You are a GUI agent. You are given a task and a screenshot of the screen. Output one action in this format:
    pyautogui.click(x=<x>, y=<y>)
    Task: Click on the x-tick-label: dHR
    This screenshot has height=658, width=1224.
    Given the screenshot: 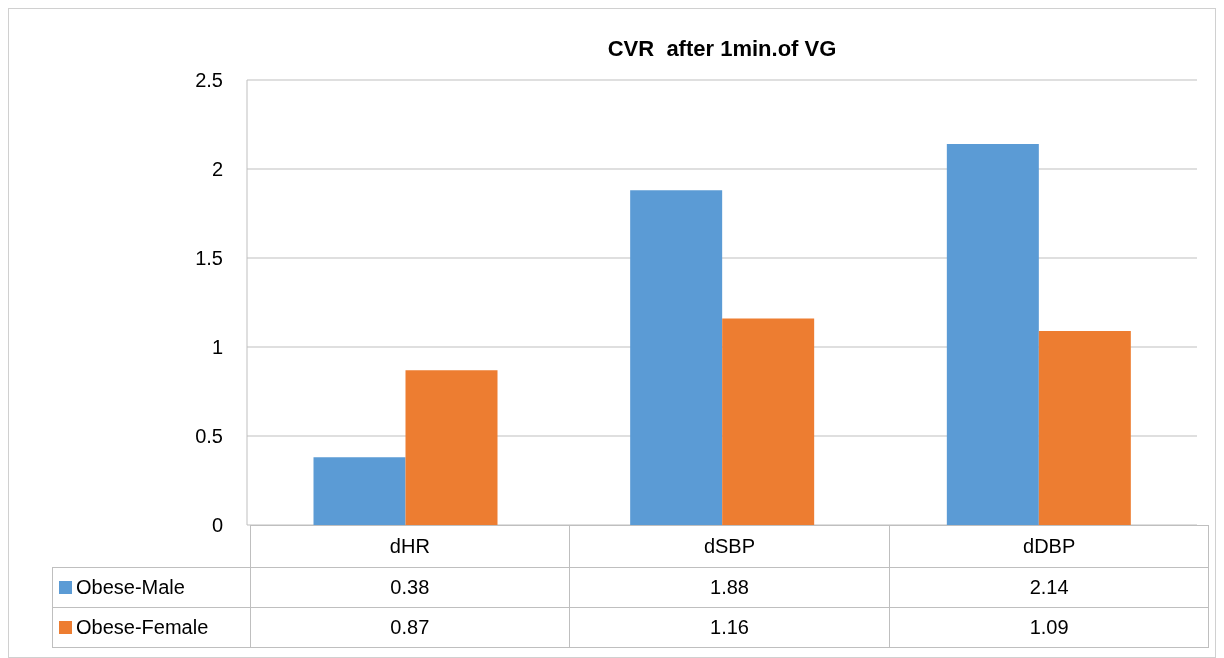 What is the action you would take?
    pyautogui.click(x=410, y=546)
    